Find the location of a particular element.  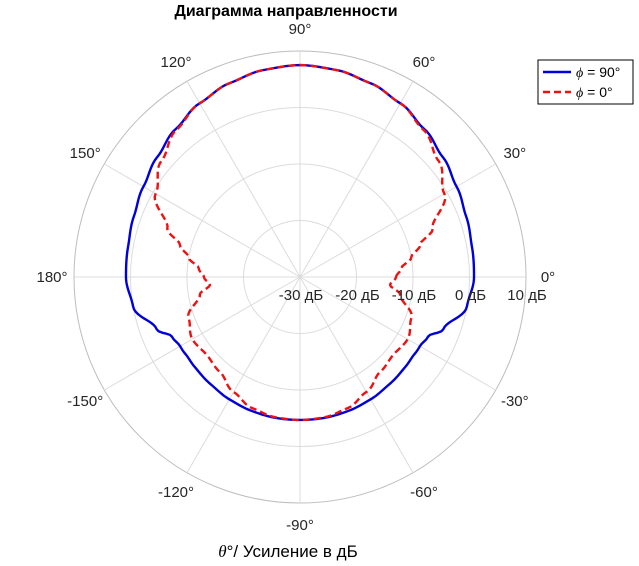

angle-tick-label: -60° is located at coordinates (424, 492).